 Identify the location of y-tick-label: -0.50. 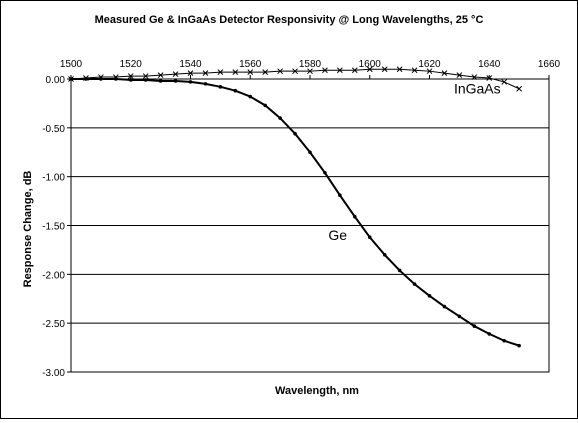
(53, 129).